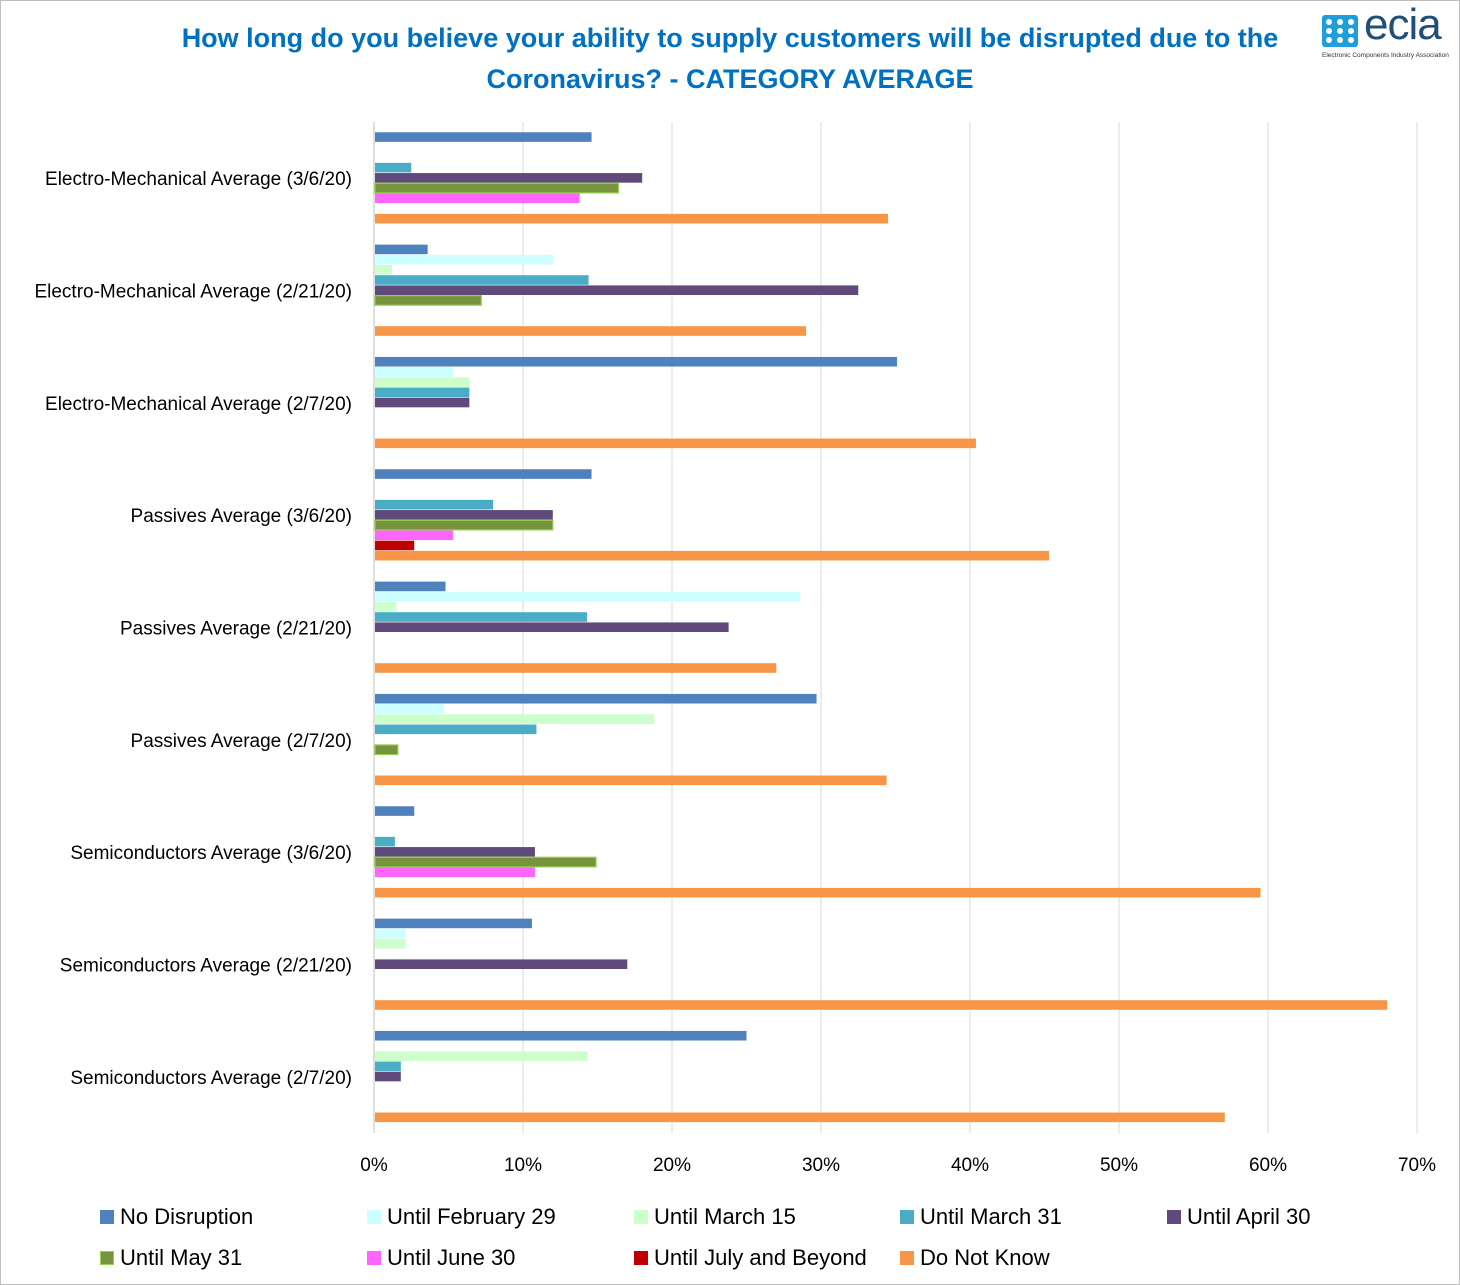 The image size is (1460, 1285). I want to click on ecia-logo-word: ecia, so click(1403, 24).